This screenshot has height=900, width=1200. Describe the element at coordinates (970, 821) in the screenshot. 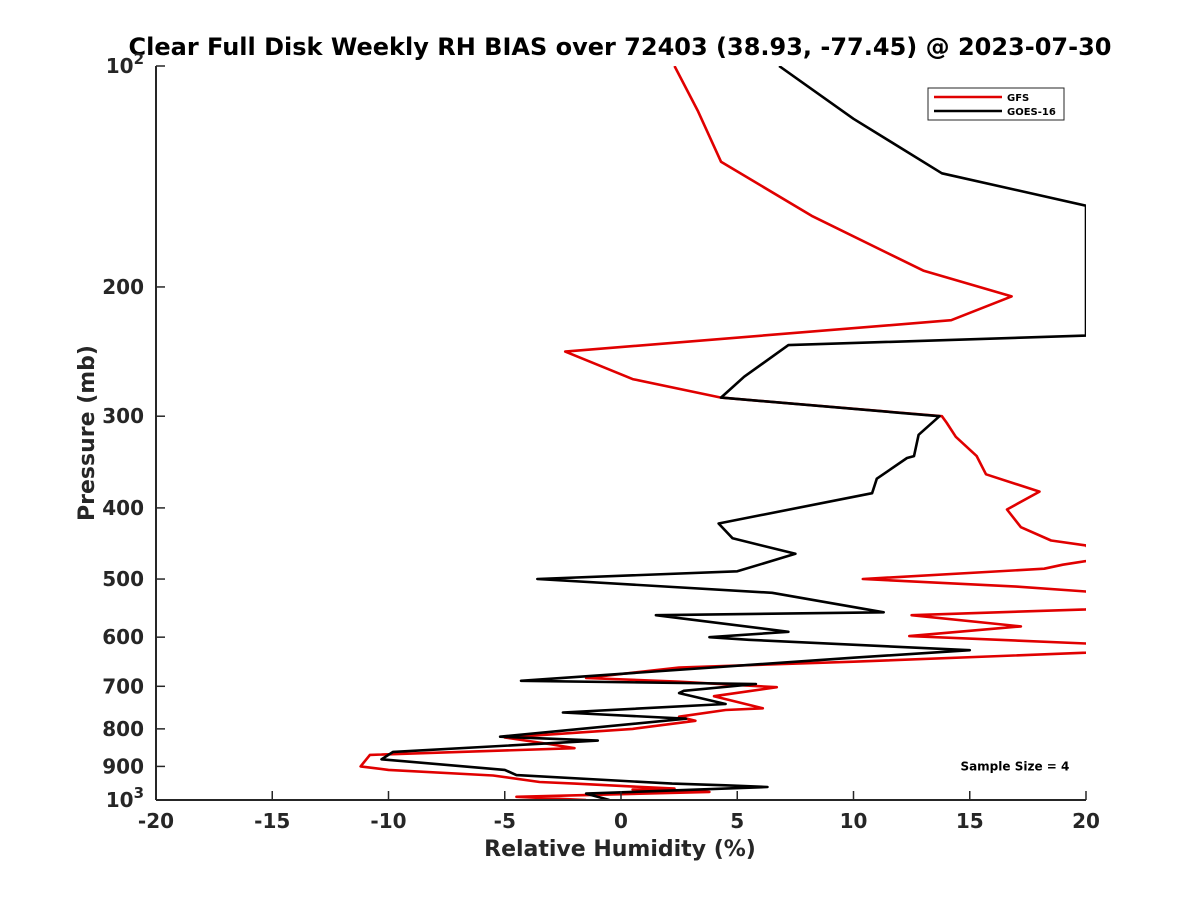

I see `x-tick-label: 15` at that location.